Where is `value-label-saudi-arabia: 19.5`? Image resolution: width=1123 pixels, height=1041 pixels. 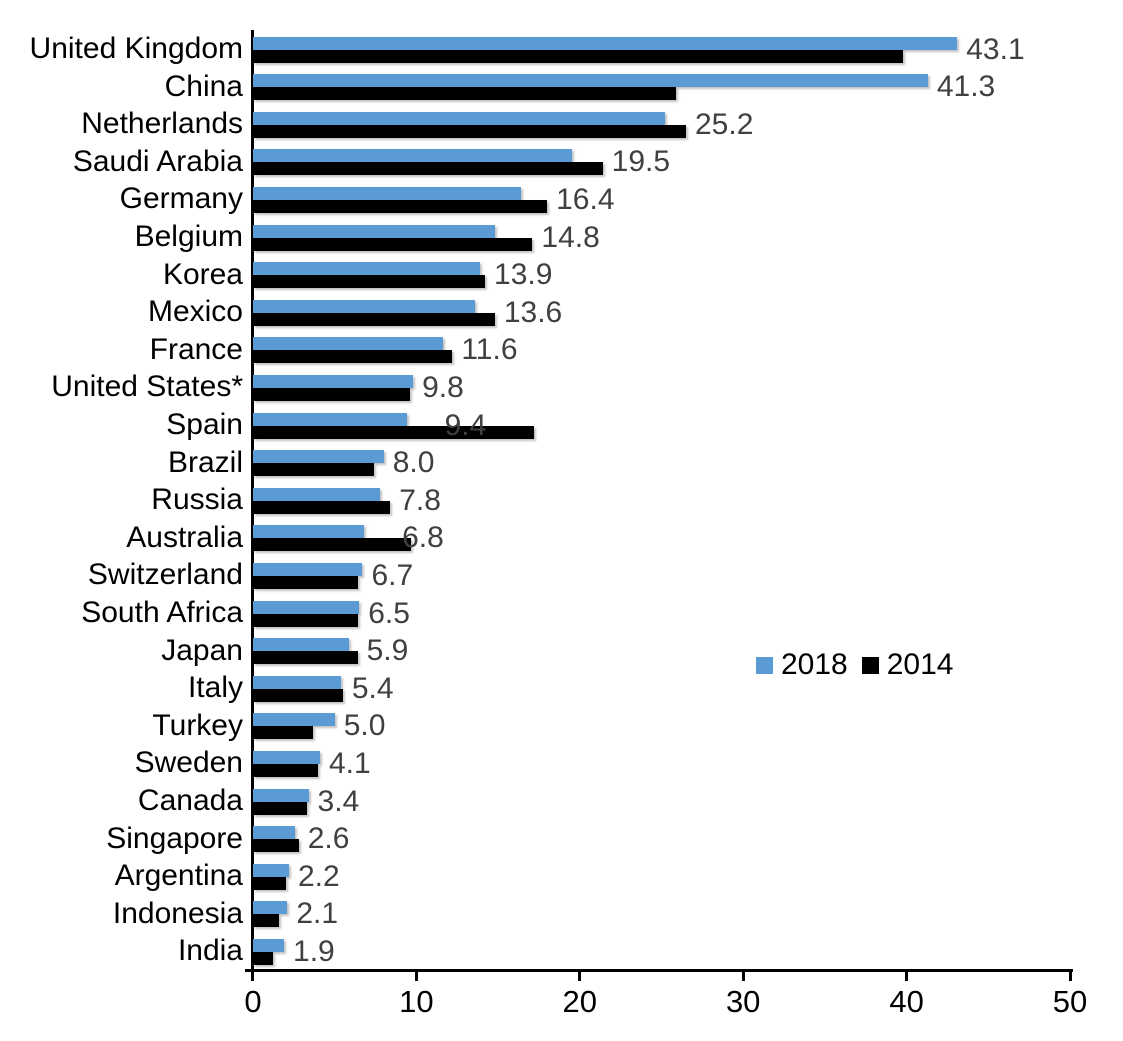
value-label-saudi-arabia: 19.5 is located at coordinates (641, 162).